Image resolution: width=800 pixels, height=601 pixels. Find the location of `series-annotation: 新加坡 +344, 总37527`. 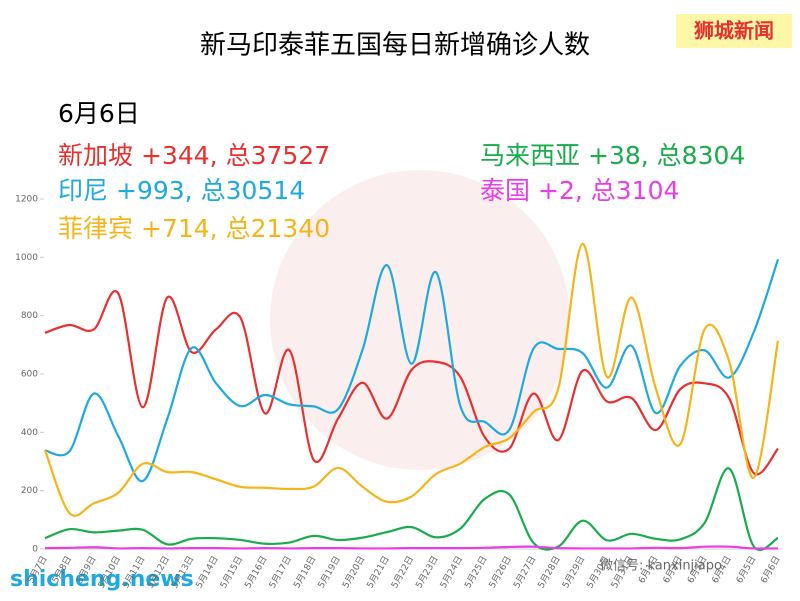

series-annotation: 新加坡 +344, 总37527 is located at coordinates (194, 155).